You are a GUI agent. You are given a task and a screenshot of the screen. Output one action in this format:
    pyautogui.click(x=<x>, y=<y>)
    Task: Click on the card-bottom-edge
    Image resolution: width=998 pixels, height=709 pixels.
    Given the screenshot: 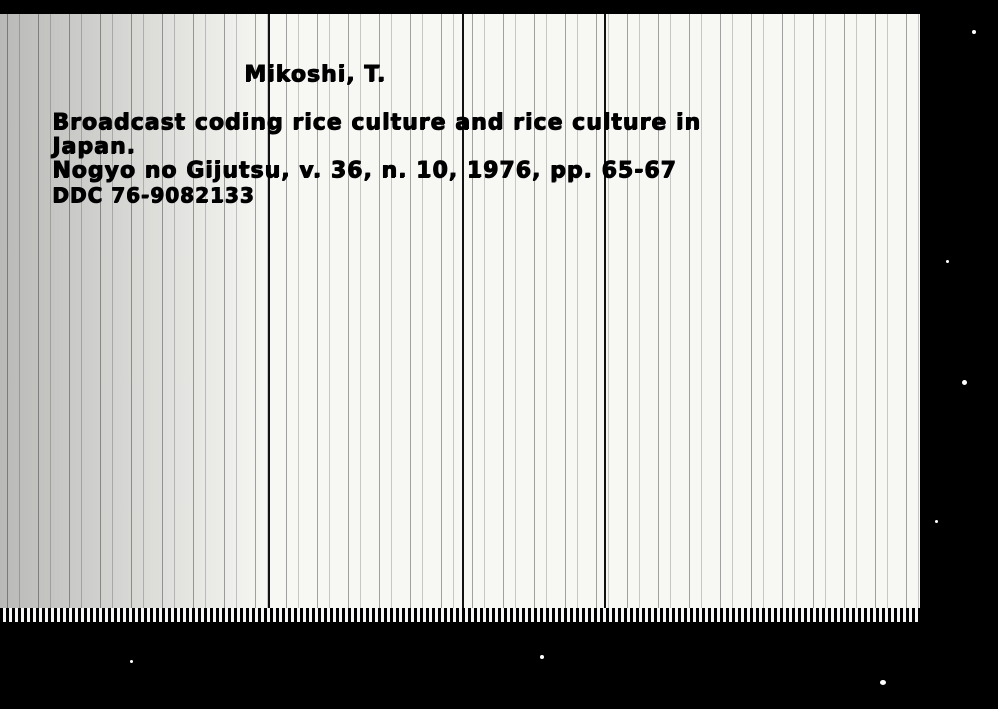 What is the action you would take?
    pyautogui.click(x=460, y=615)
    